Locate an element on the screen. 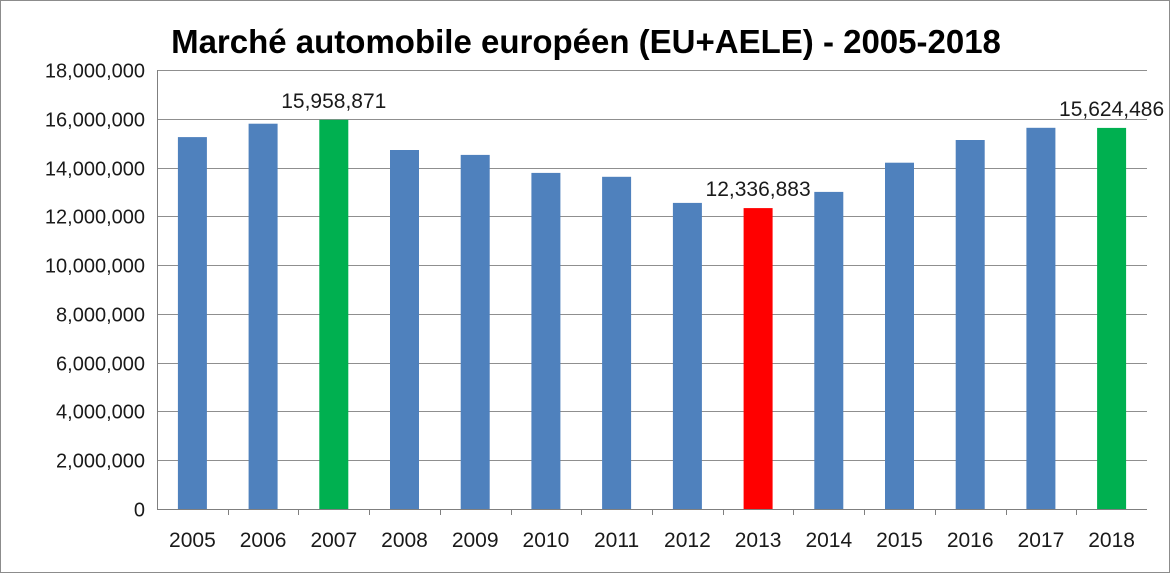 The width and height of the screenshot is (1170, 573). x-tick-label: 2012 is located at coordinates (687, 540).